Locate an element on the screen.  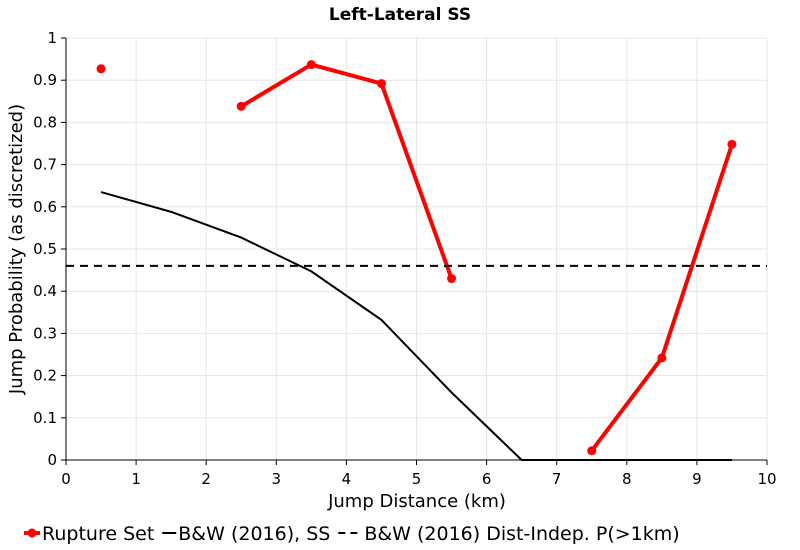
y-axis-label: Jump Probability (as discretized) is located at coordinates (16, 249).